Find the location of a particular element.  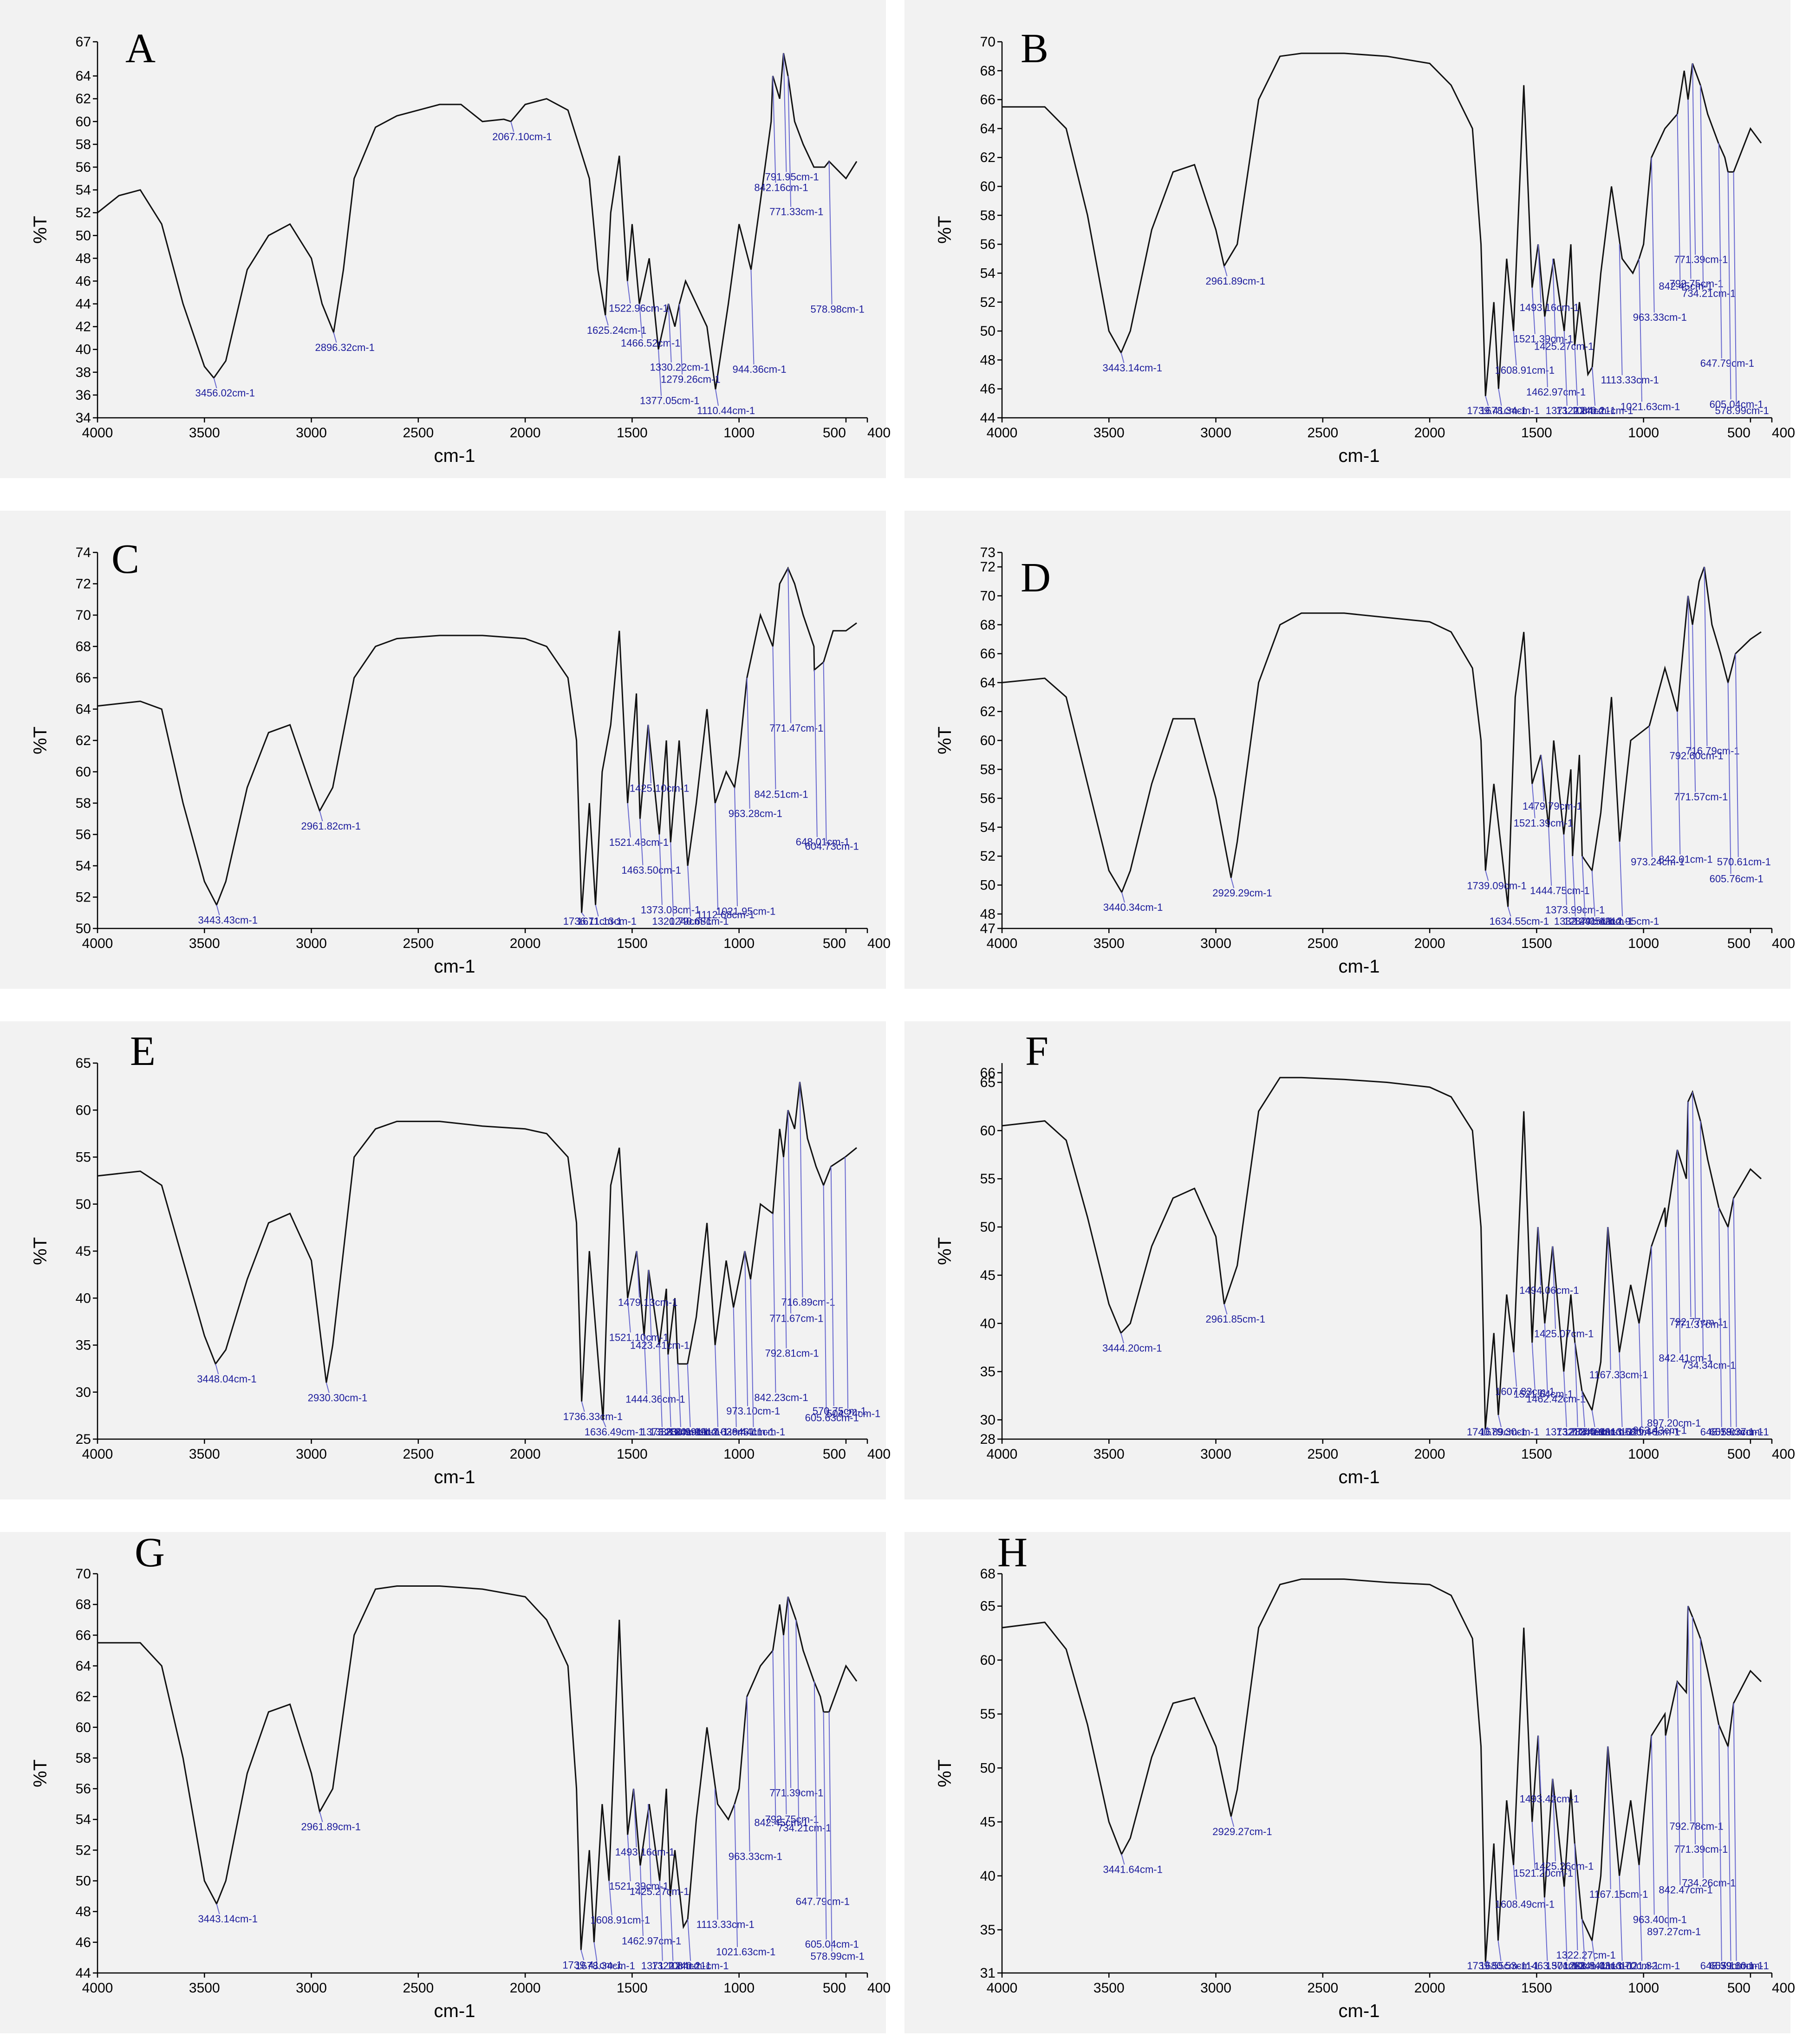

x-tick-label: 2500 is located at coordinates (1322, 1988).